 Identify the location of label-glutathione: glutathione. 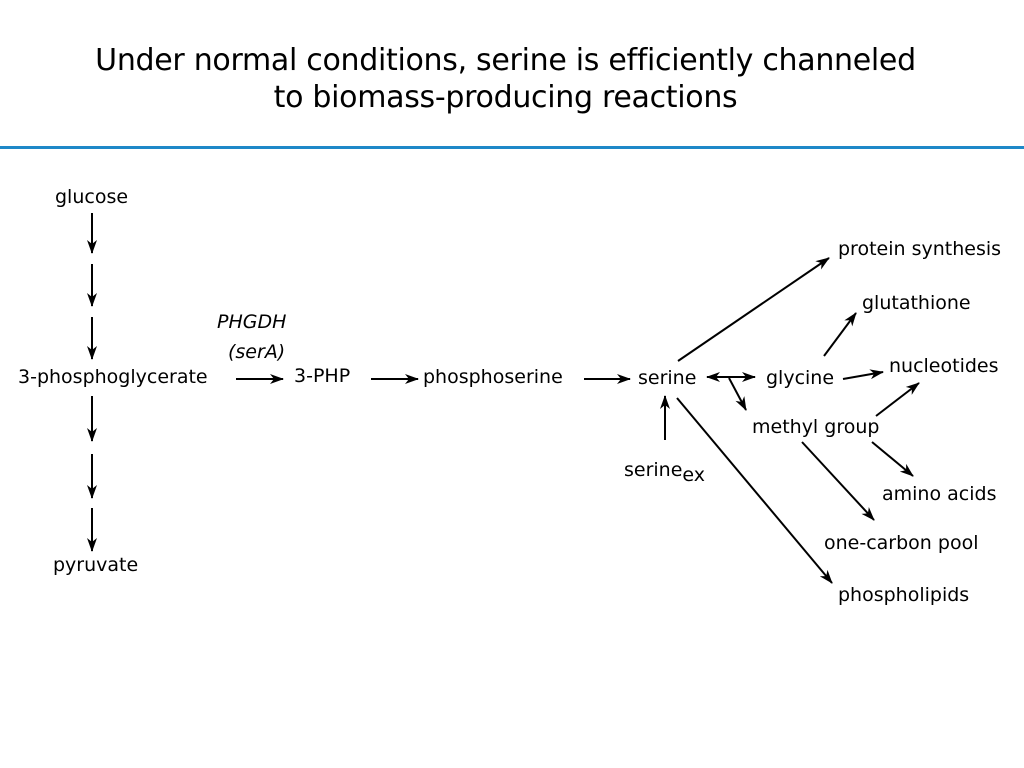
(916, 303).